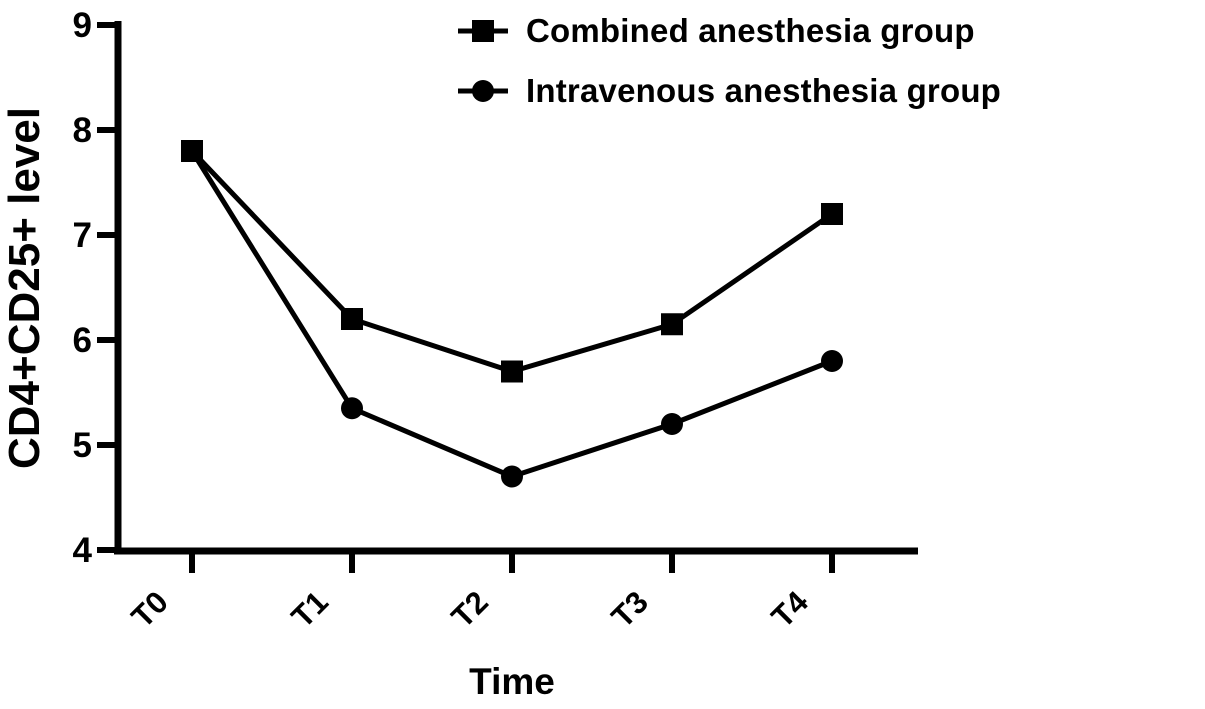 This screenshot has width=1205, height=709. Describe the element at coordinates (630, 609) in the screenshot. I see `x-tick-label: T3` at that location.